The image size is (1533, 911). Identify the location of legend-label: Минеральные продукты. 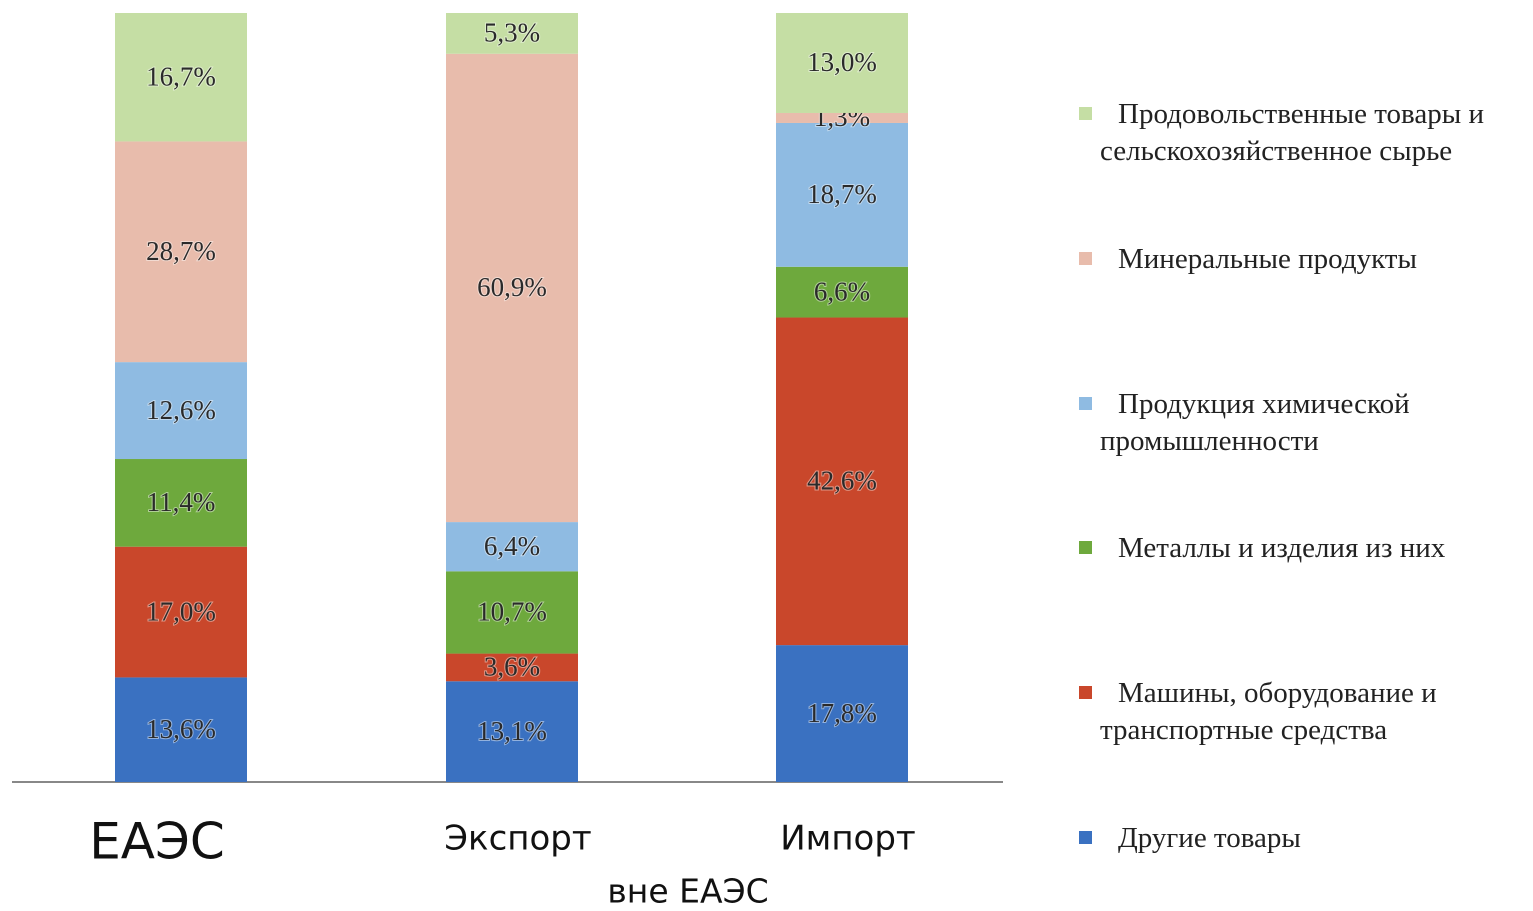
(1267, 259).